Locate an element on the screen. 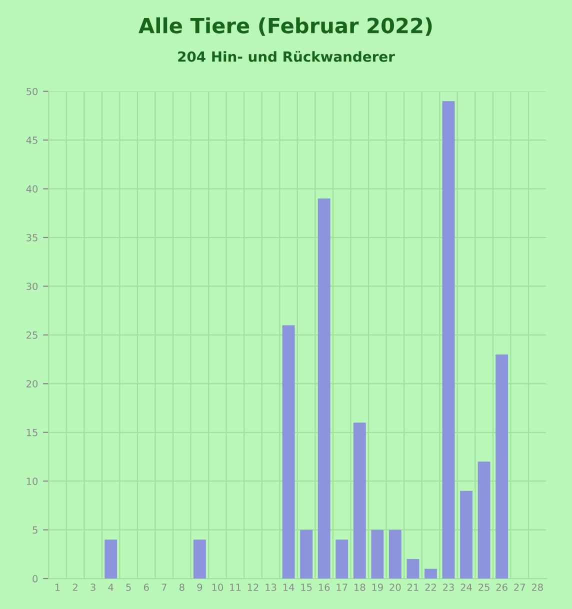 The height and width of the screenshot is (609, 572). x-tick-label: 22 is located at coordinates (430, 587).